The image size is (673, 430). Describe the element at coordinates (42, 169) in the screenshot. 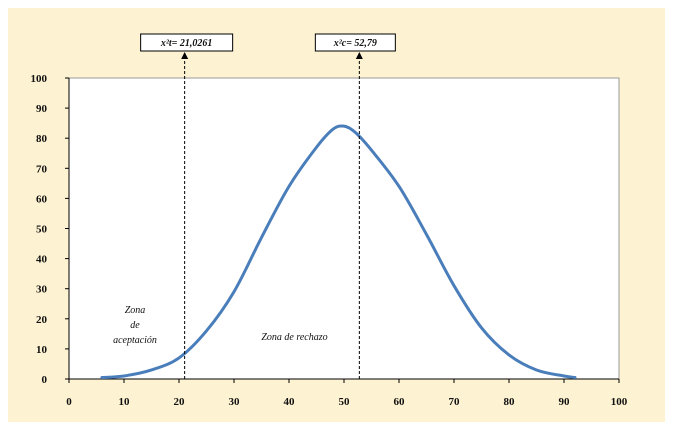

I see `y-tick-label: 70` at that location.